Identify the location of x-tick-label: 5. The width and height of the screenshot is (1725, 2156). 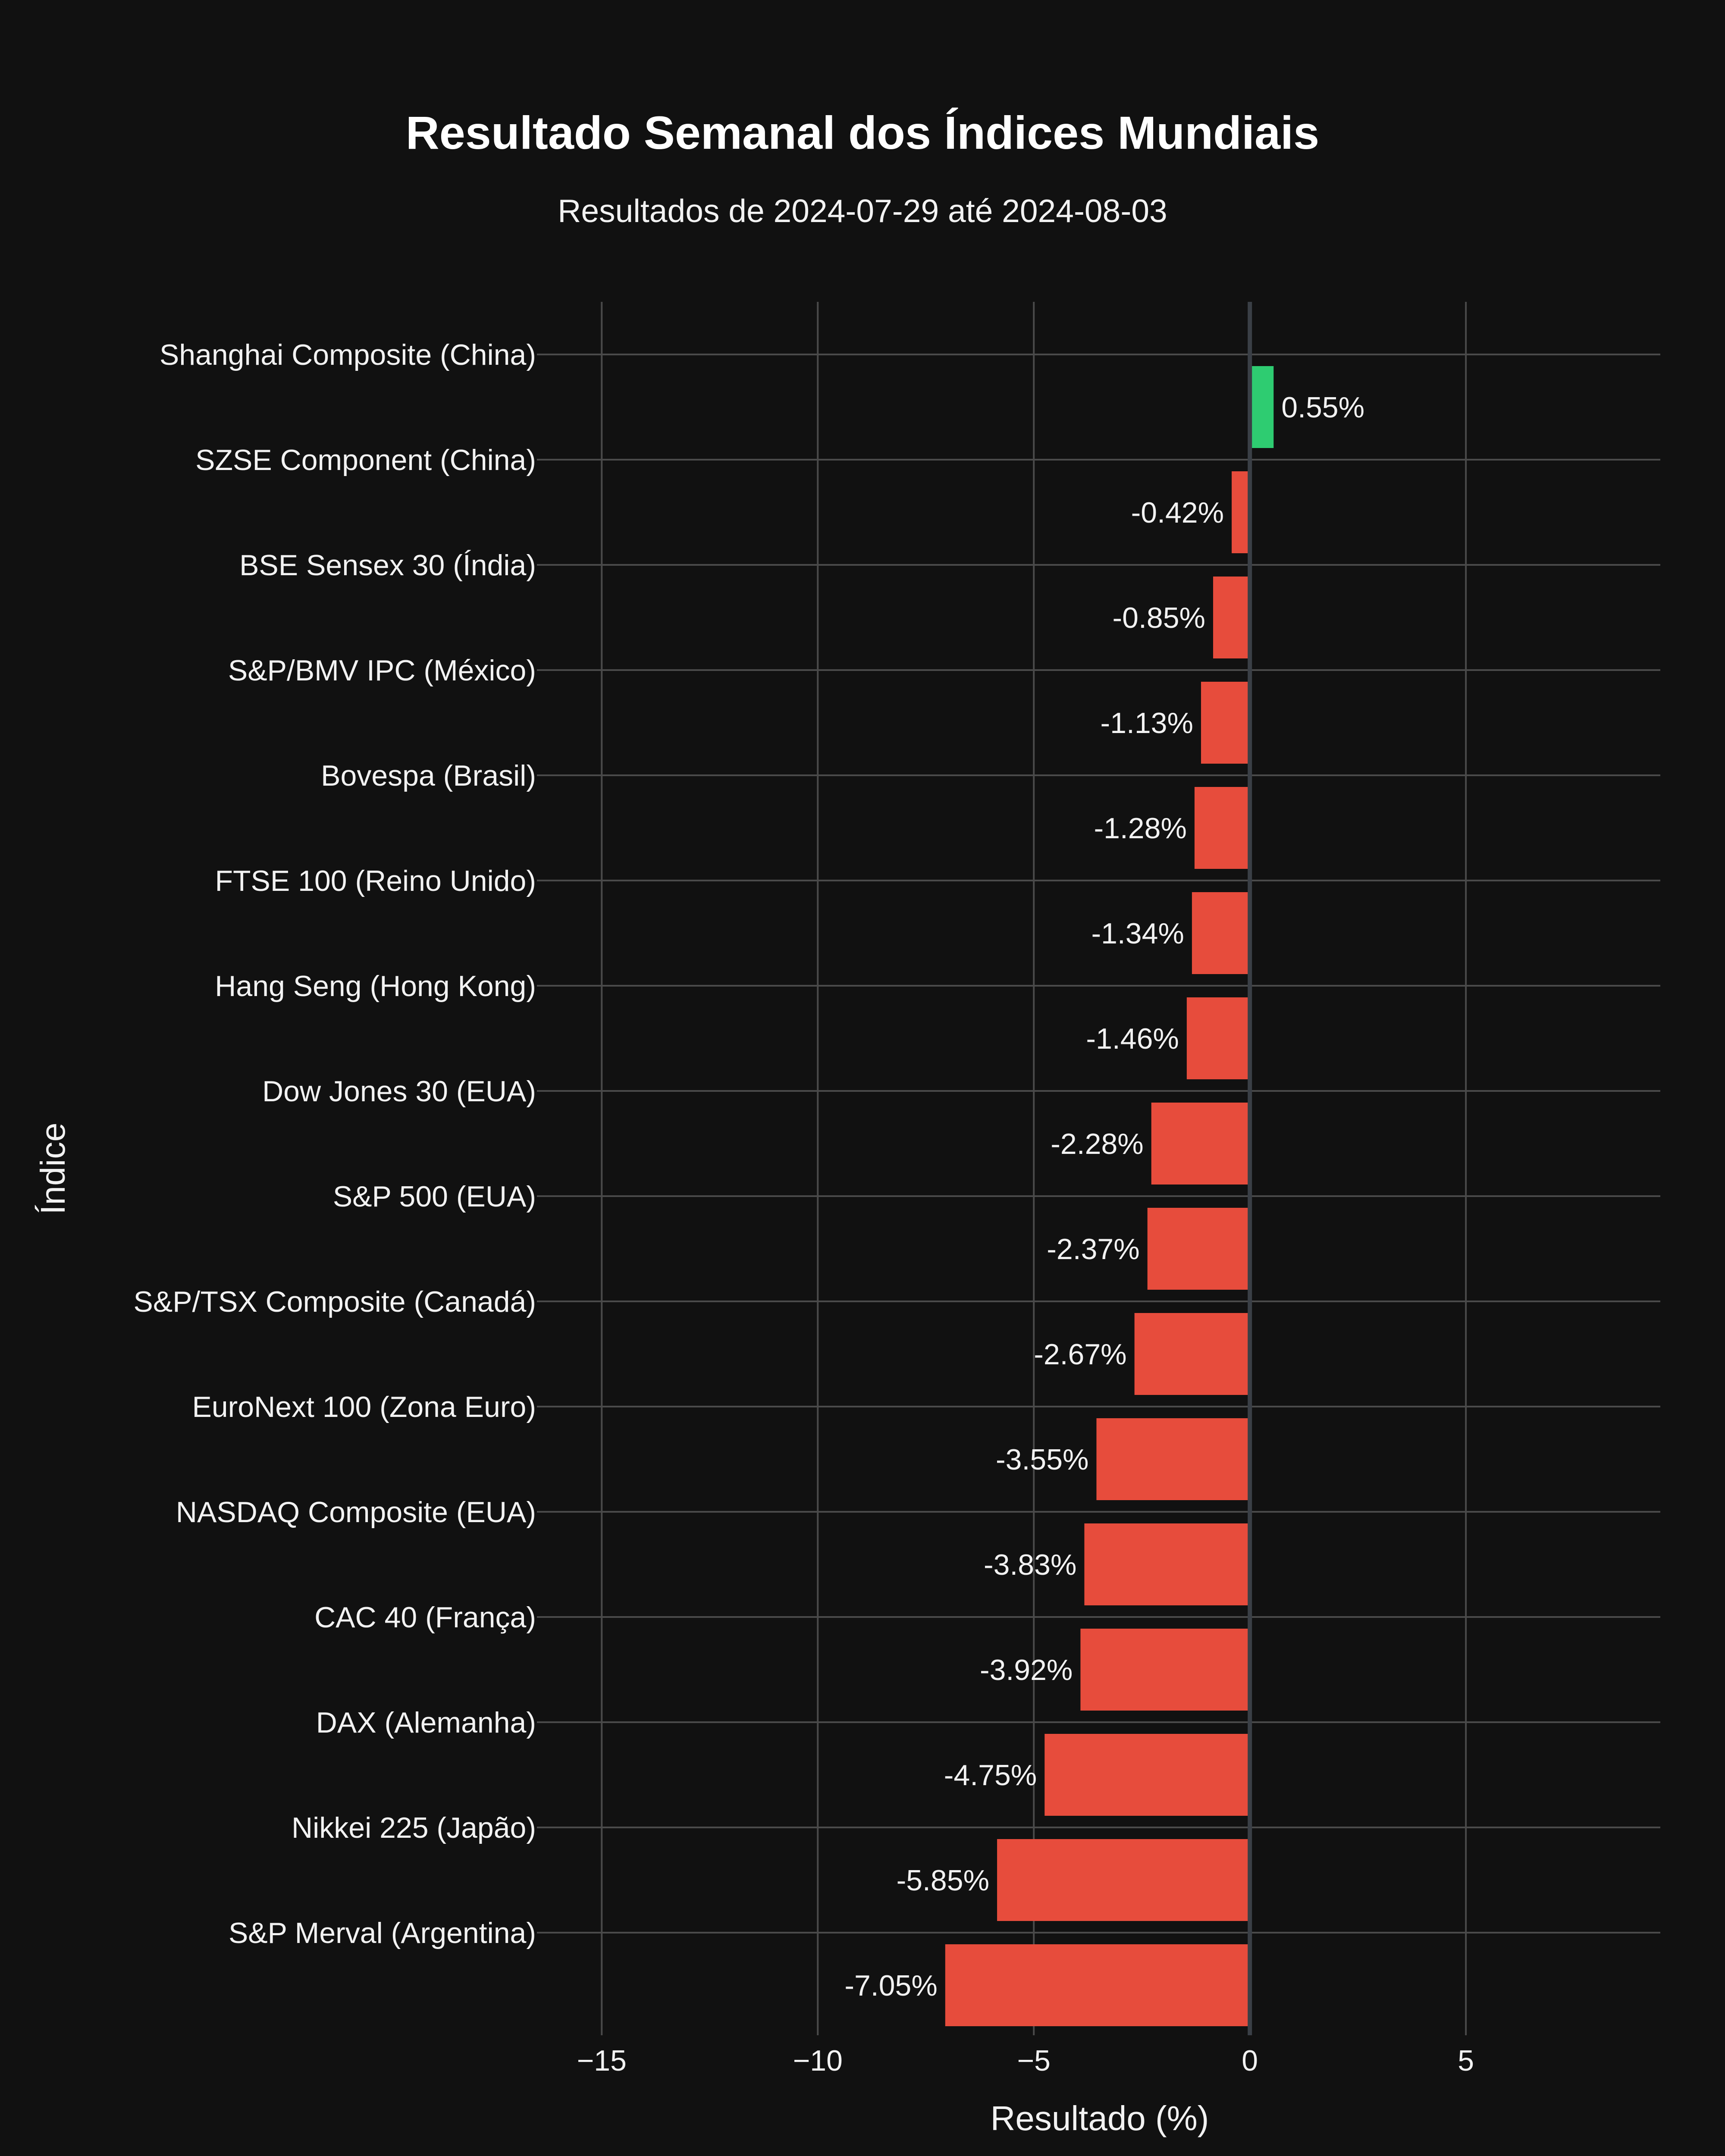
(1466, 2060).